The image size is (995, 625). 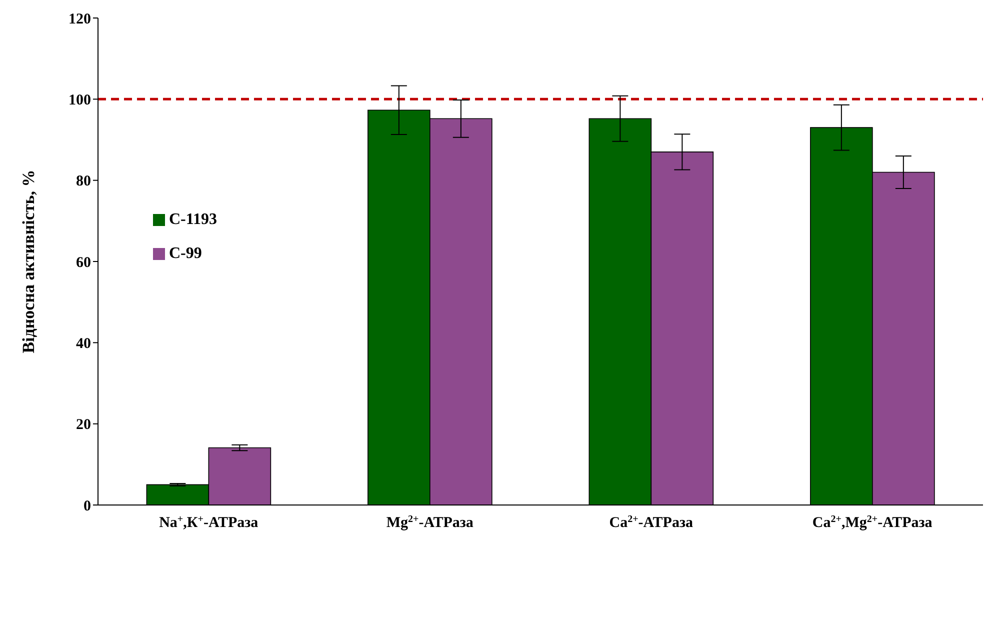 I want to click on legend-label: С-1193, so click(x=193, y=219).